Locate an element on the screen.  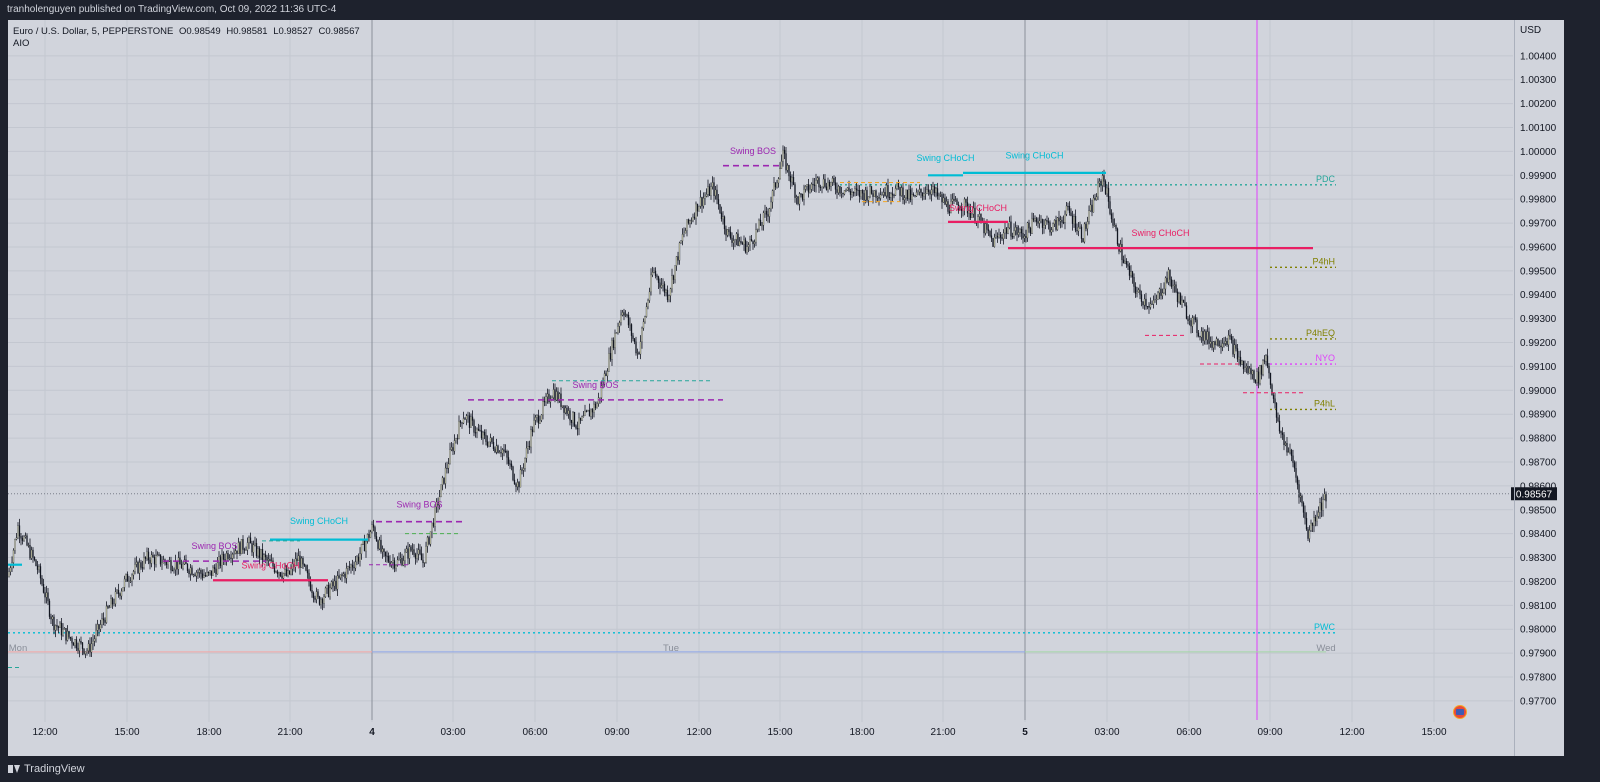
open-value: O0.98549 is located at coordinates (199, 31).